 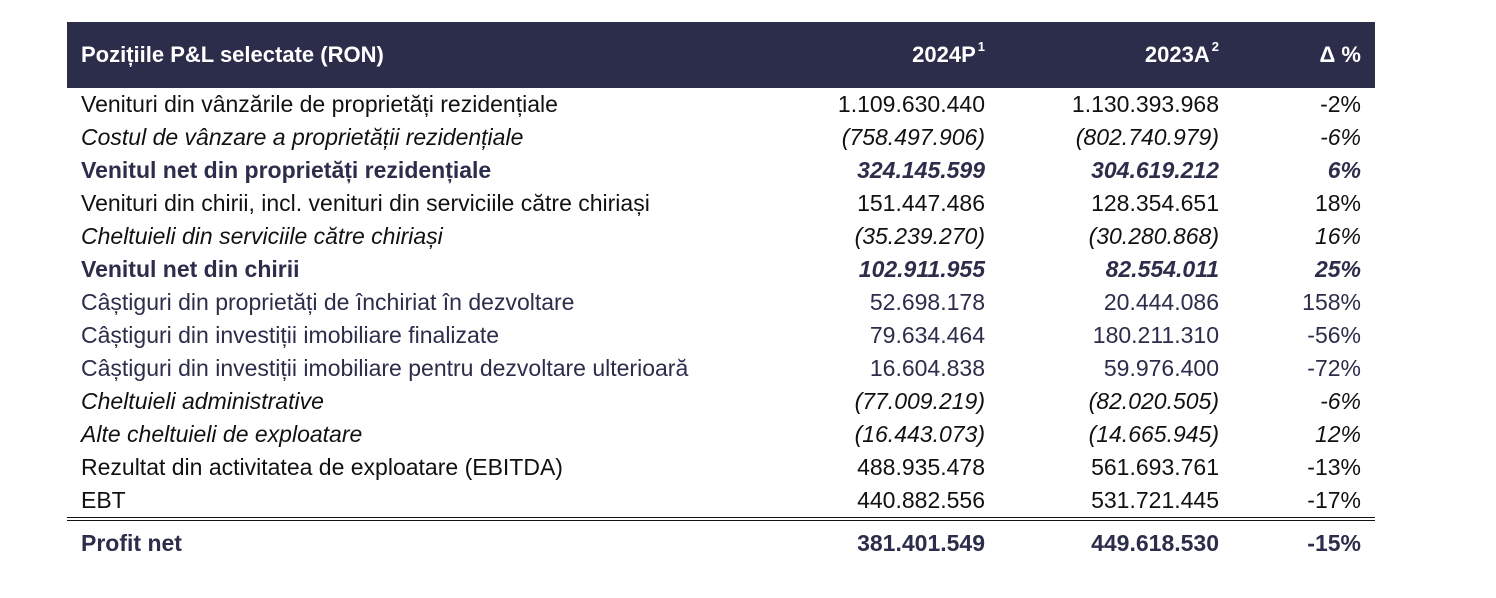 What do you see at coordinates (190, 269) in the screenshot?
I see `row-label: Venitul net din chirii` at bounding box center [190, 269].